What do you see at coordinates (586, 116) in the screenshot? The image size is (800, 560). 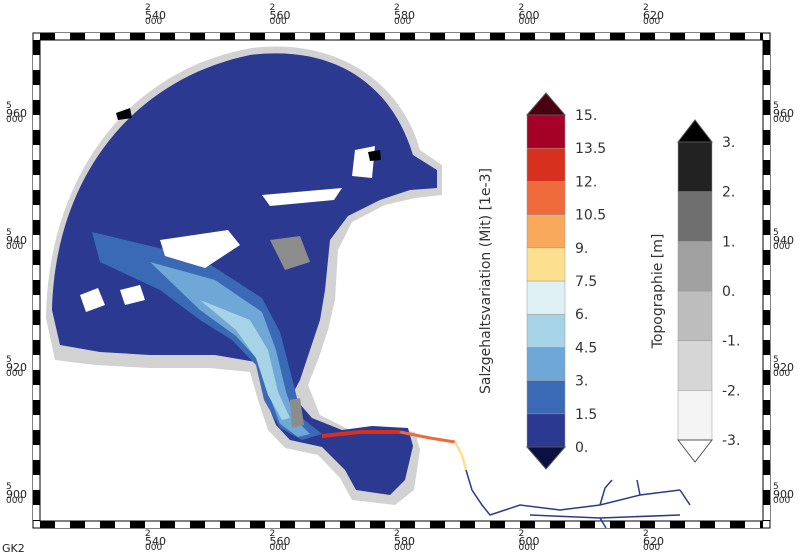 I see `colorbar-tick-label: 15.` at bounding box center [586, 116].